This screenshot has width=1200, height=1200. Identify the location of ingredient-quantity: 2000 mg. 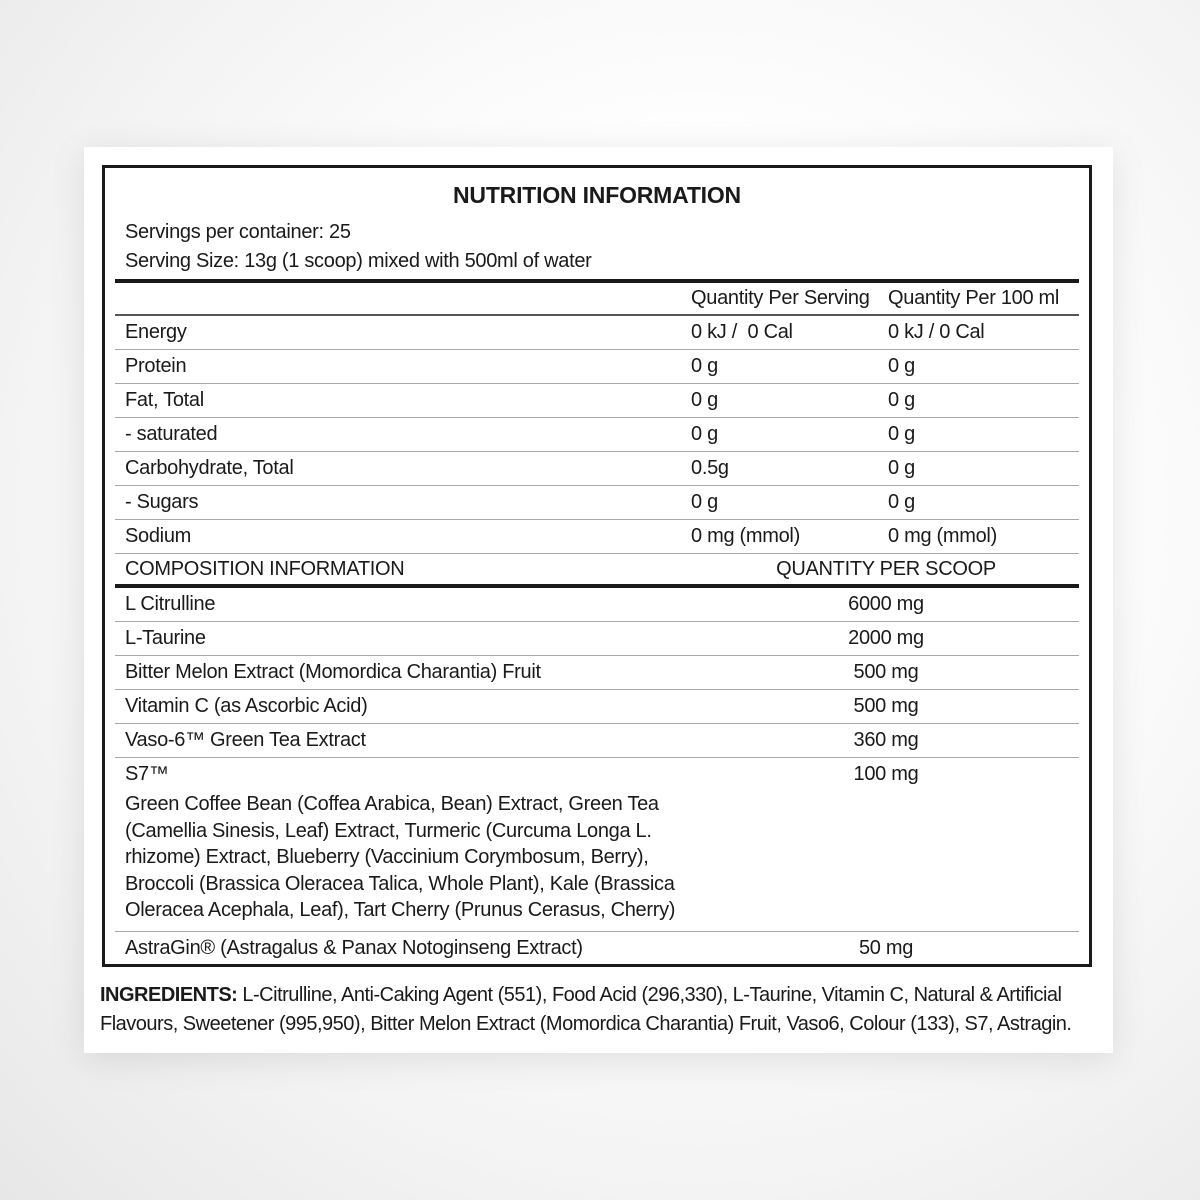
(886, 638).